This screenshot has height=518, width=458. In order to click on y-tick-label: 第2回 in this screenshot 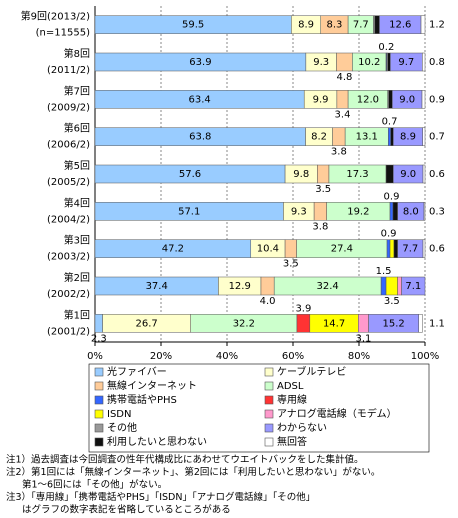, I will do `click(77, 277)`.